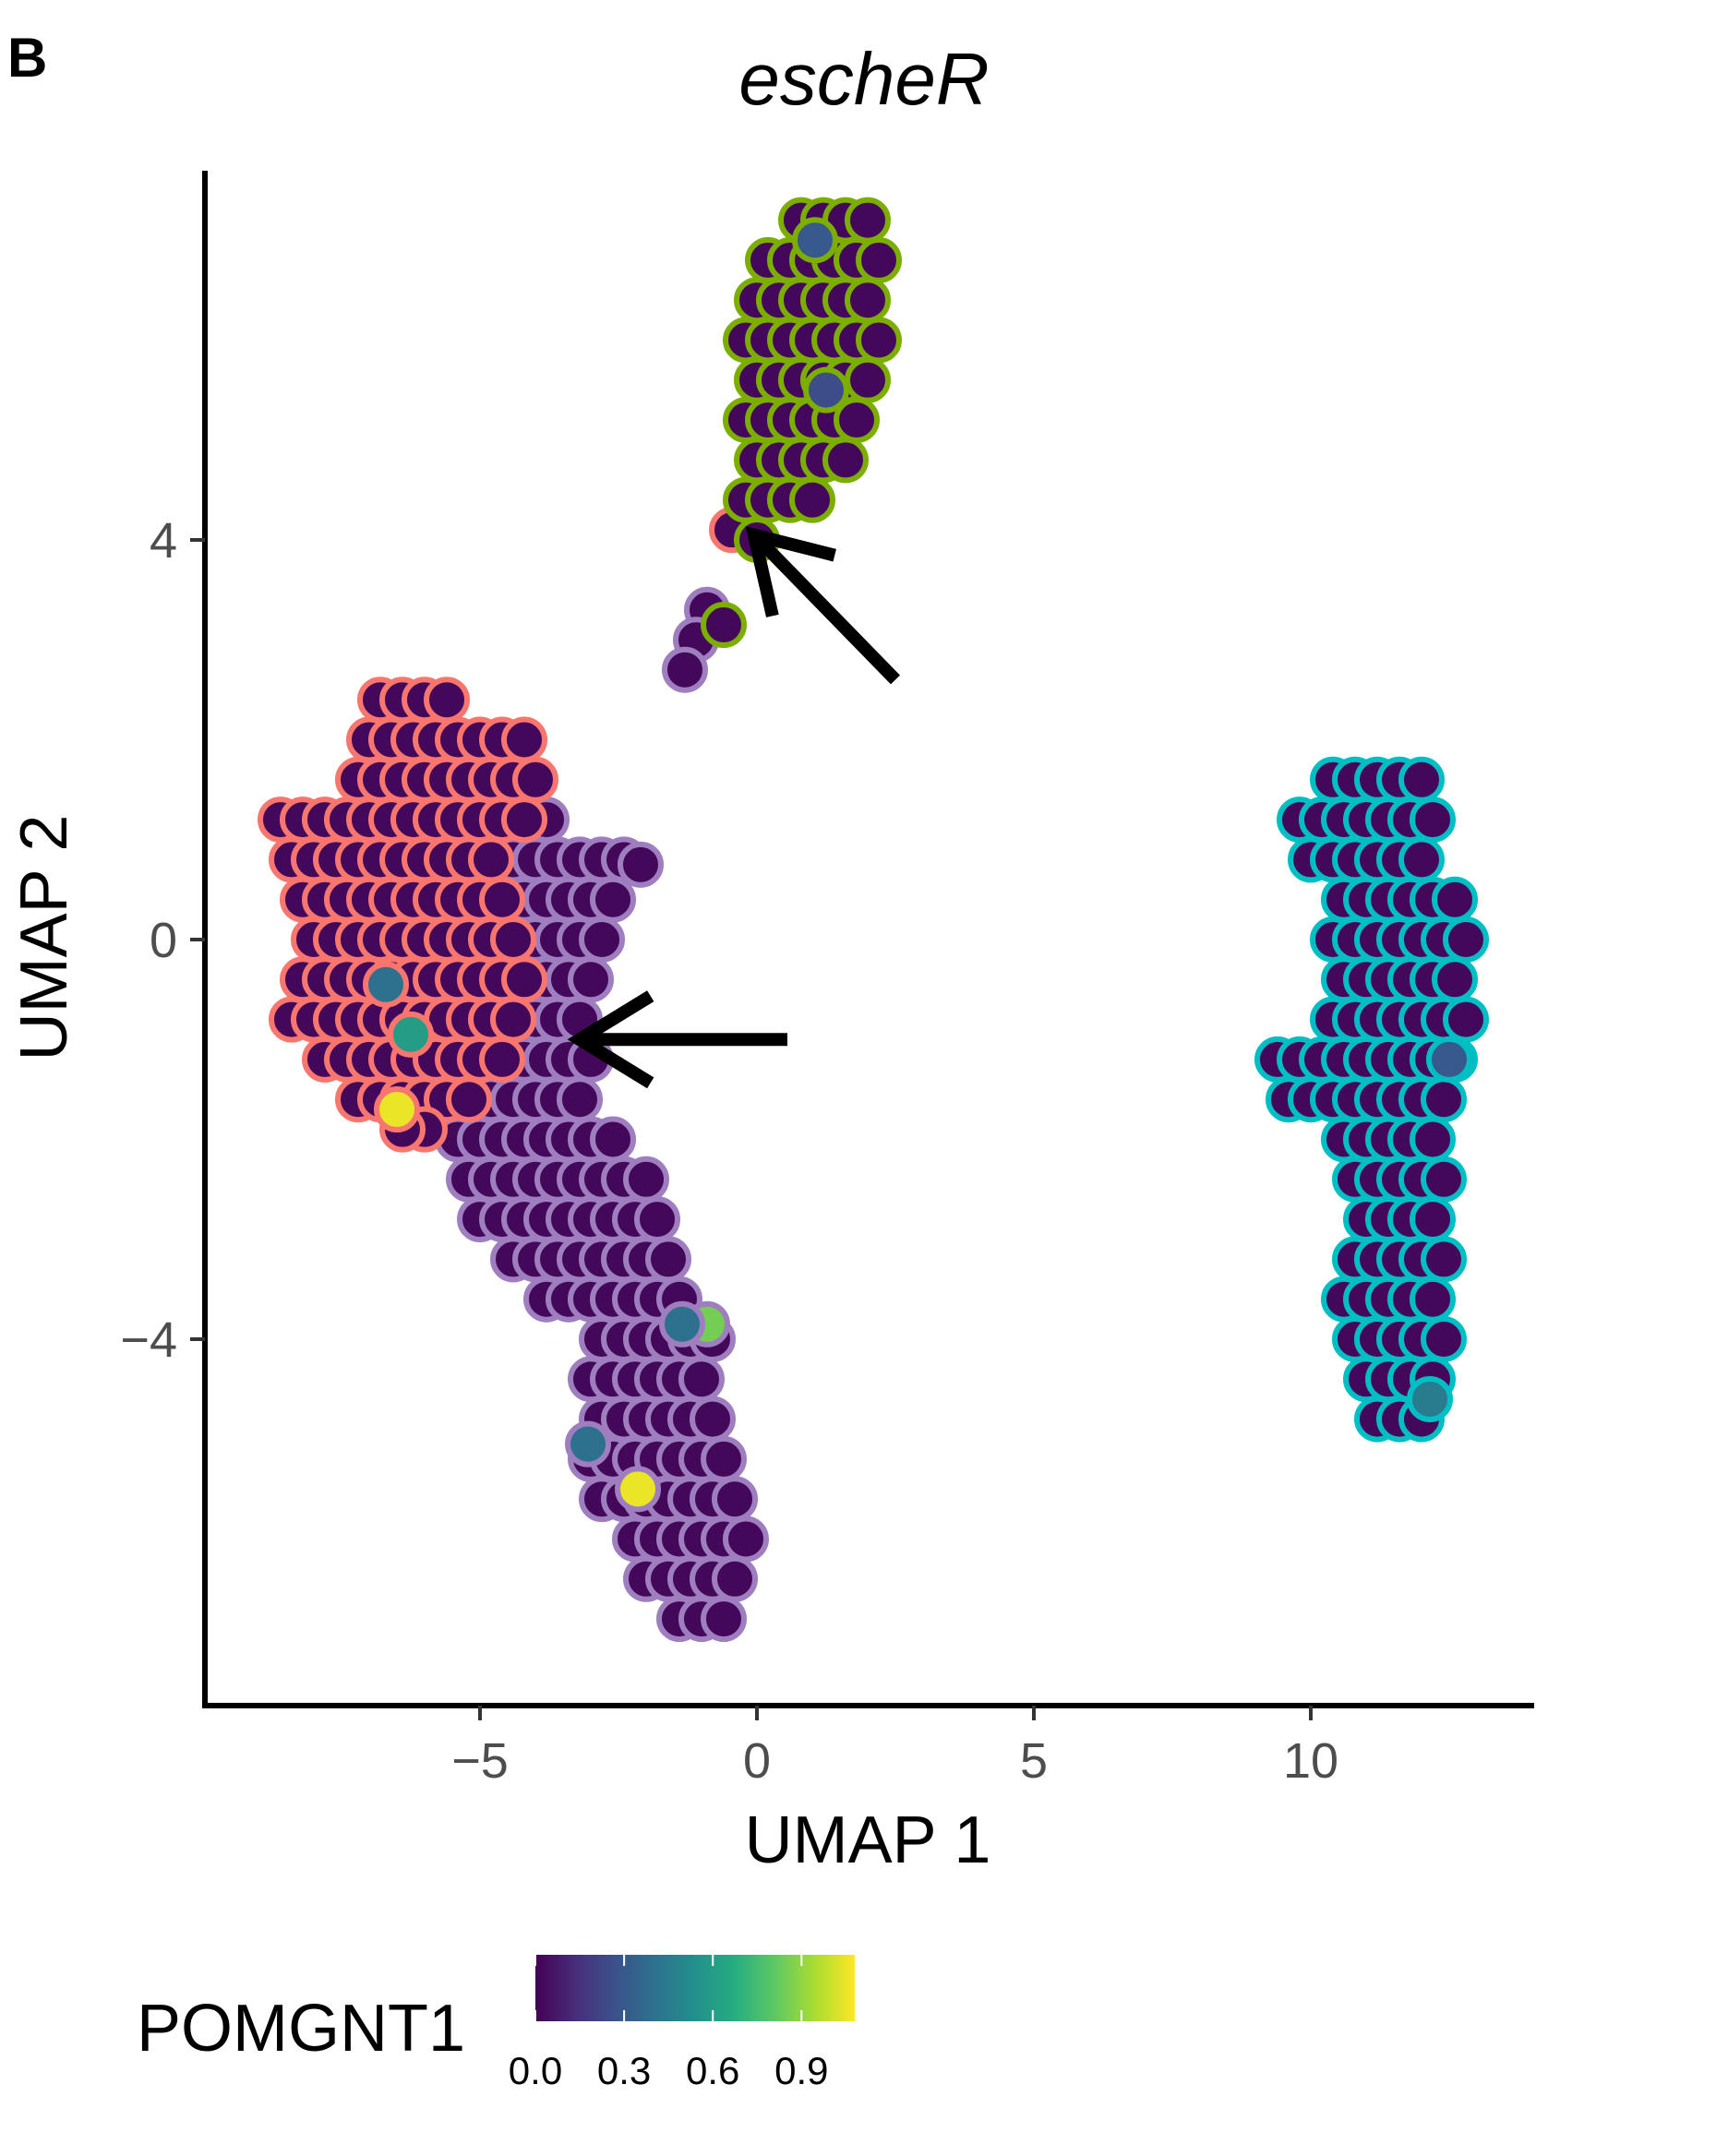  What do you see at coordinates (44, 938) in the screenshot?
I see `y-axis-label: UMAP 2` at bounding box center [44, 938].